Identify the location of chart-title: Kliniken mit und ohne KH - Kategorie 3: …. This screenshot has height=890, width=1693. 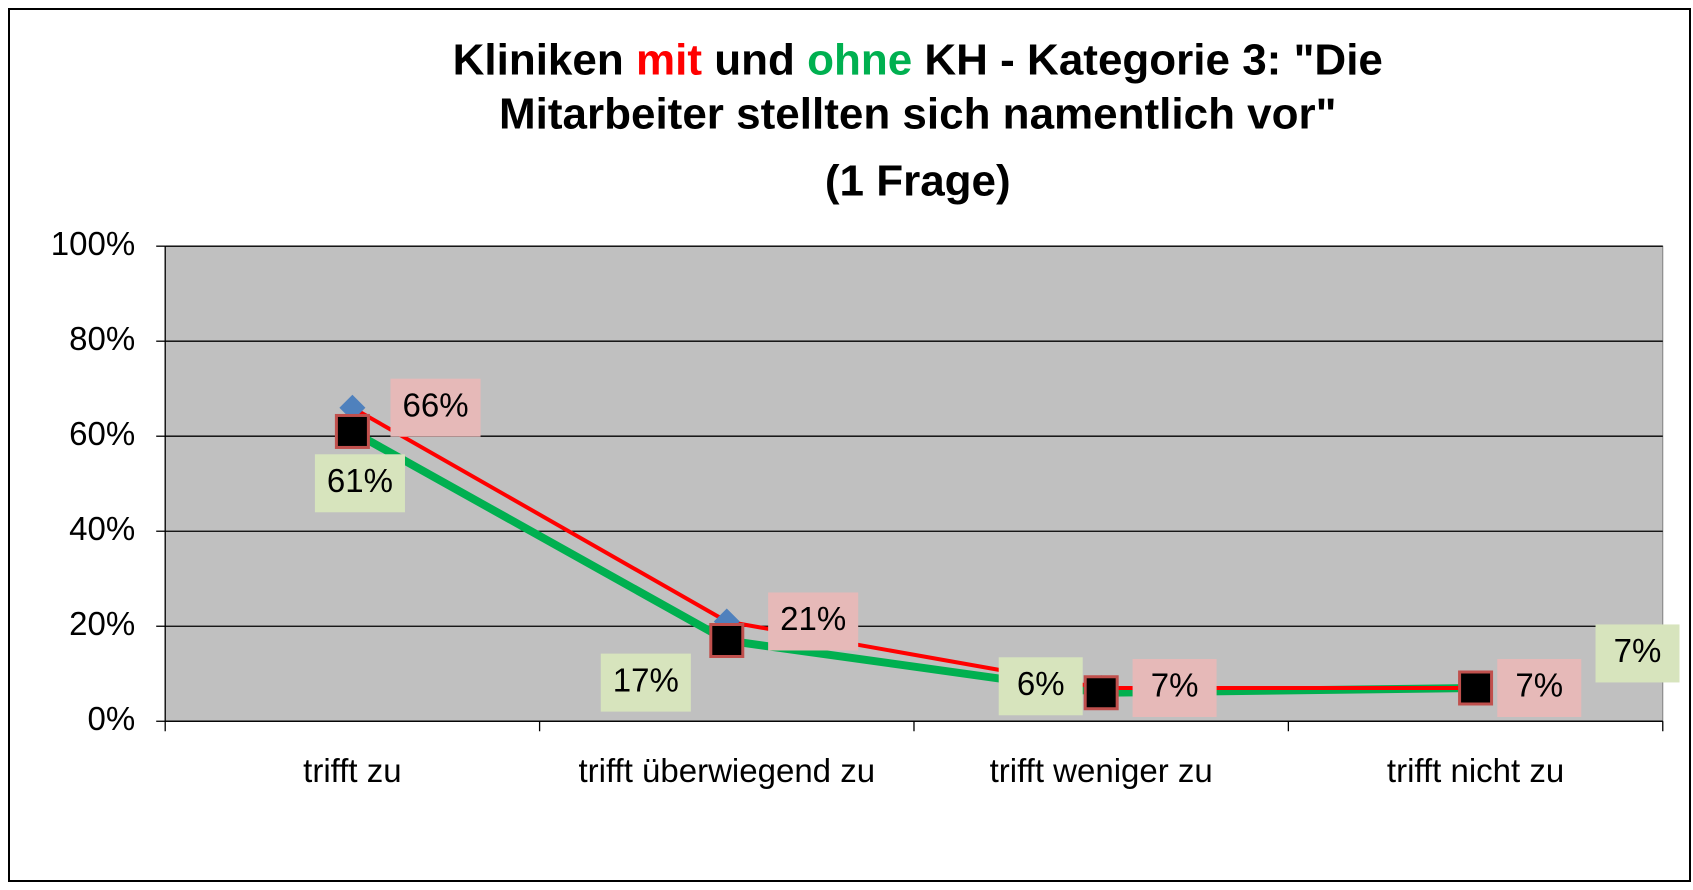
(918, 59).